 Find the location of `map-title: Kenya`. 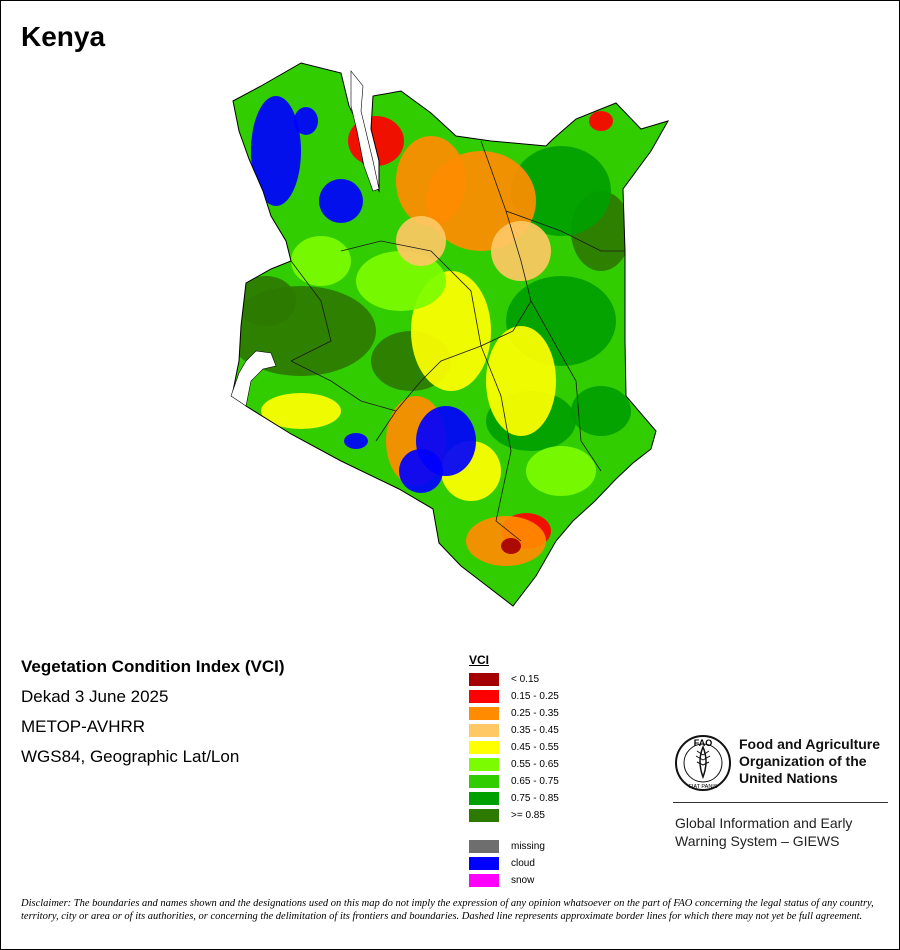

map-title: Kenya is located at coordinates (63, 36).